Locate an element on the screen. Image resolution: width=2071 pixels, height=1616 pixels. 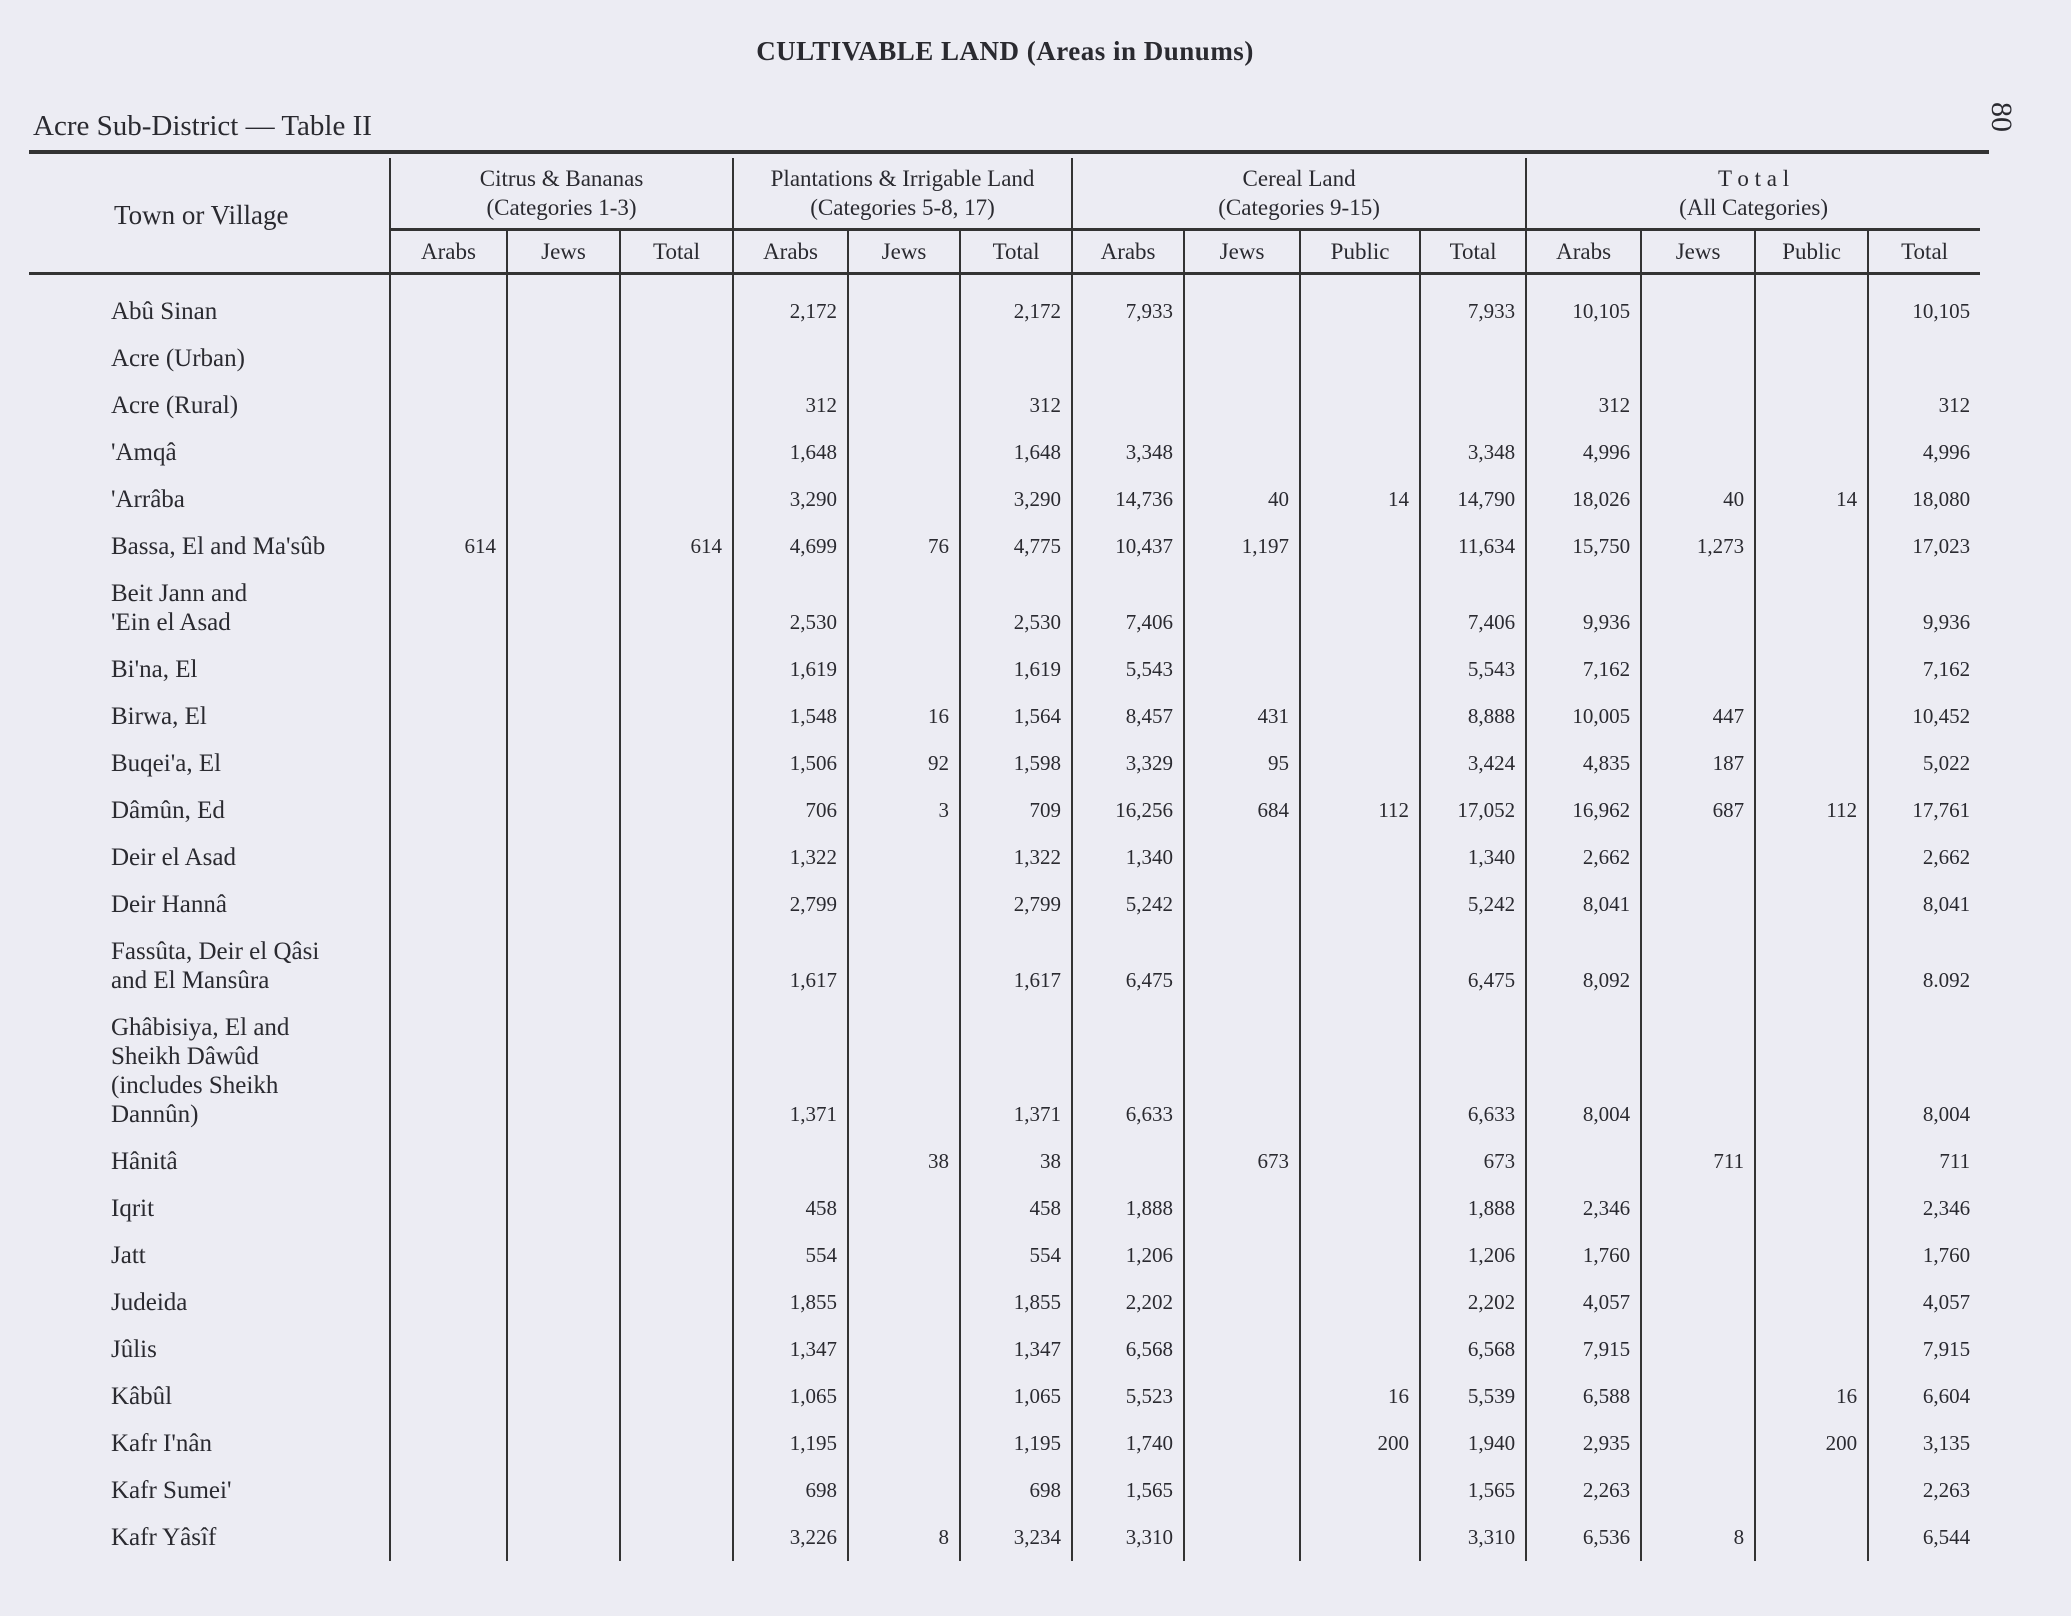
town-name: Acre (Urban) is located at coordinates (178, 358).